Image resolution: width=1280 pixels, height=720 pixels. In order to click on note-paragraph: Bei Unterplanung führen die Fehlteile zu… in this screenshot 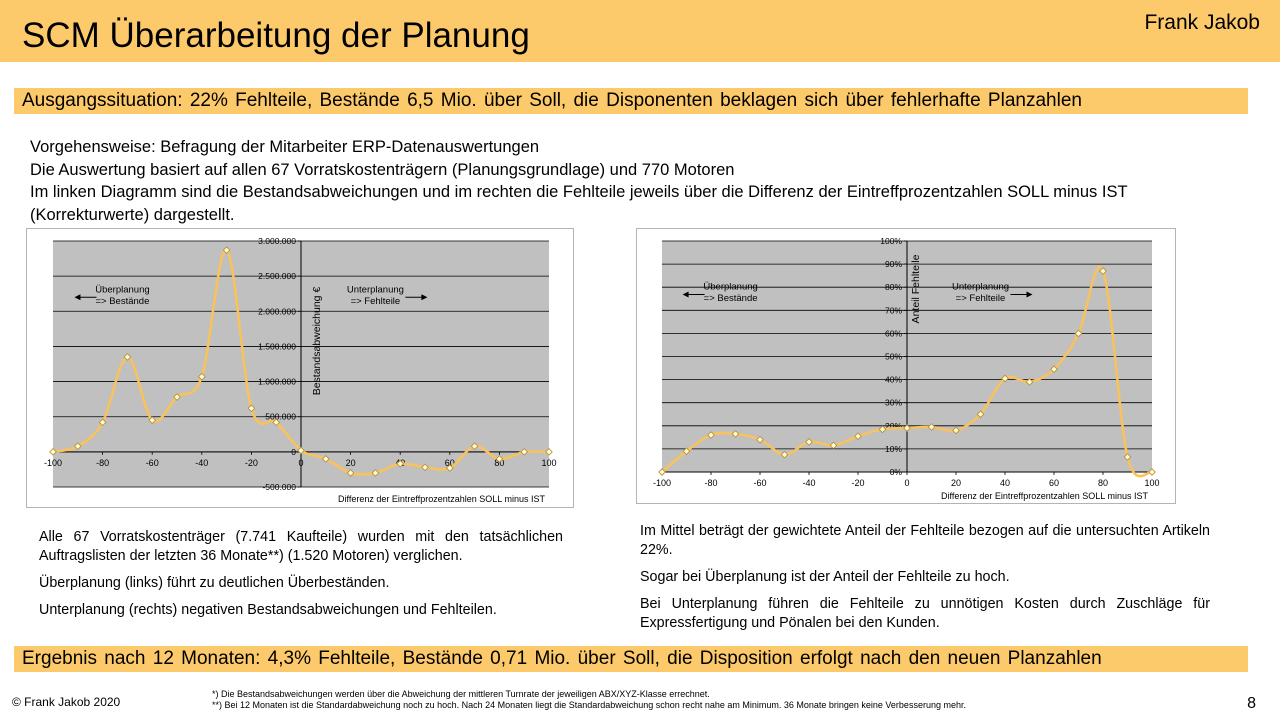, I will do `click(925, 613)`.